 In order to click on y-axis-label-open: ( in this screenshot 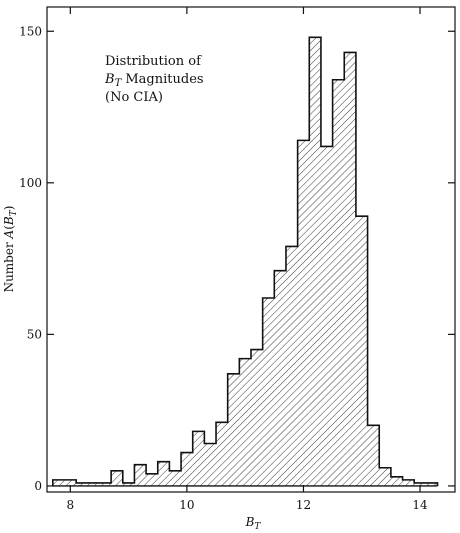, I will do `click(9, 227)`.